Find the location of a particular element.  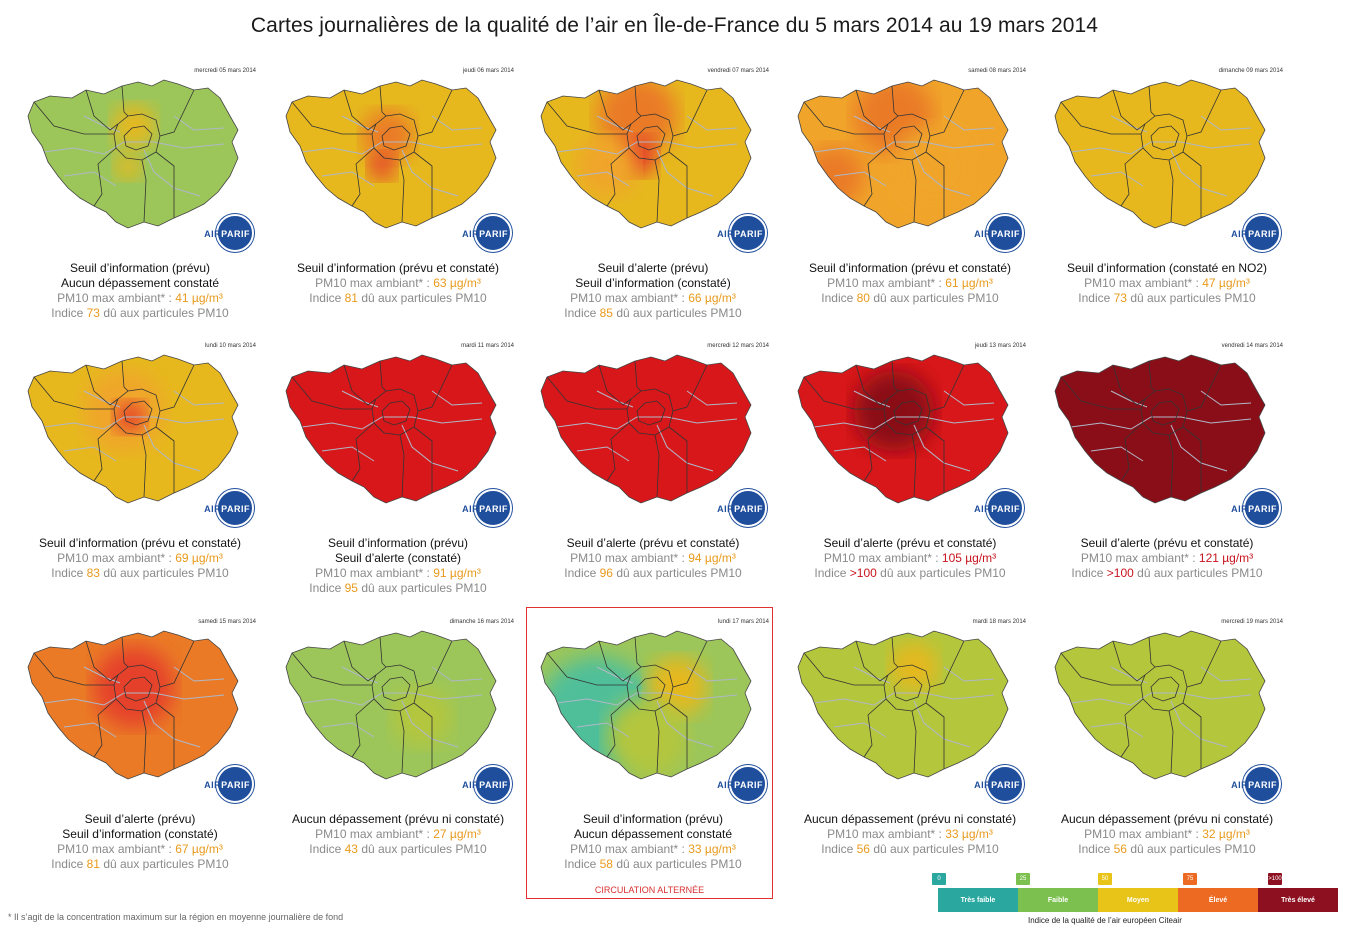

legend-segment-medium: Moyen is located at coordinates (1138, 900).